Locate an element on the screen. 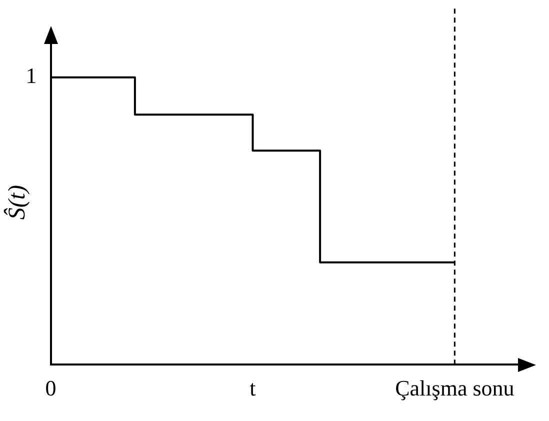 The image size is (549, 421). x-tick-label: 0 is located at coordinates (50, 388).